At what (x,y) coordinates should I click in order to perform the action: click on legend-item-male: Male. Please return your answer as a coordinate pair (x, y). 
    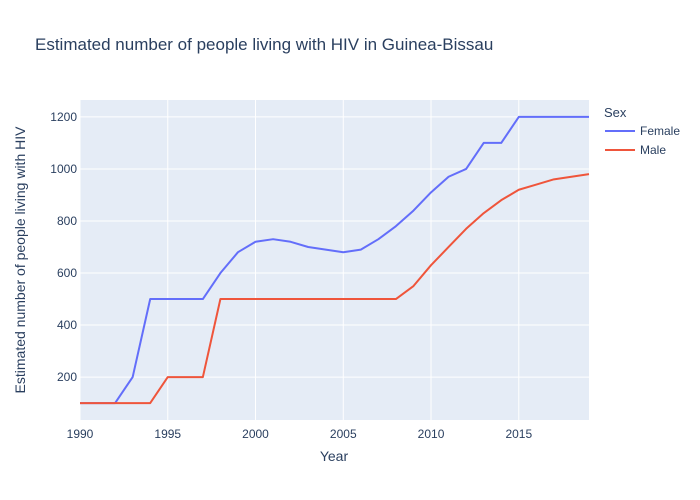
    Looking at the image, I should click on (635, 150).